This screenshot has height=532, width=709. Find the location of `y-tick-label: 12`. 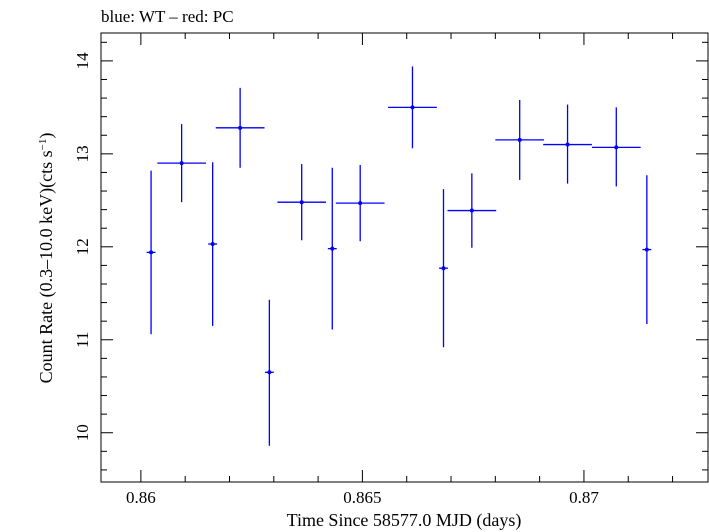

y-tick-label: 12 is located at coordinates (82, 246).